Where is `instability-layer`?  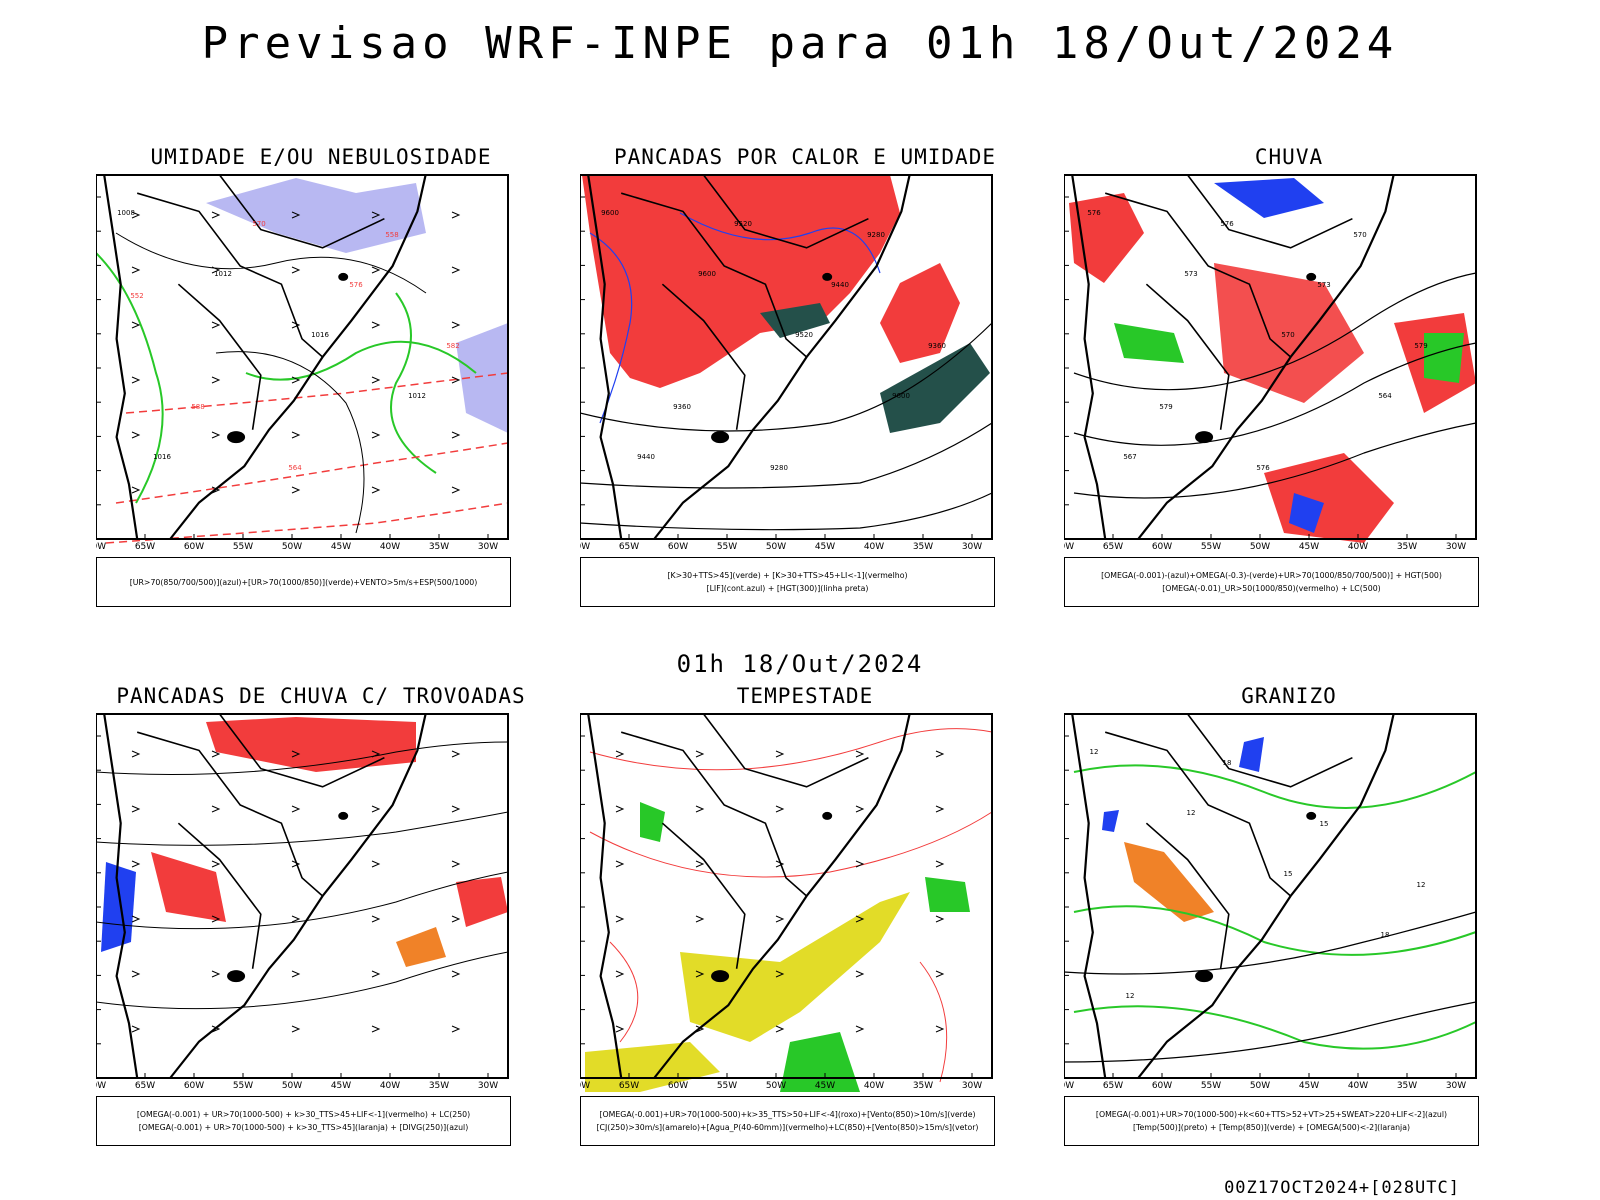
instability-layer is located at coordinates (786, 353).